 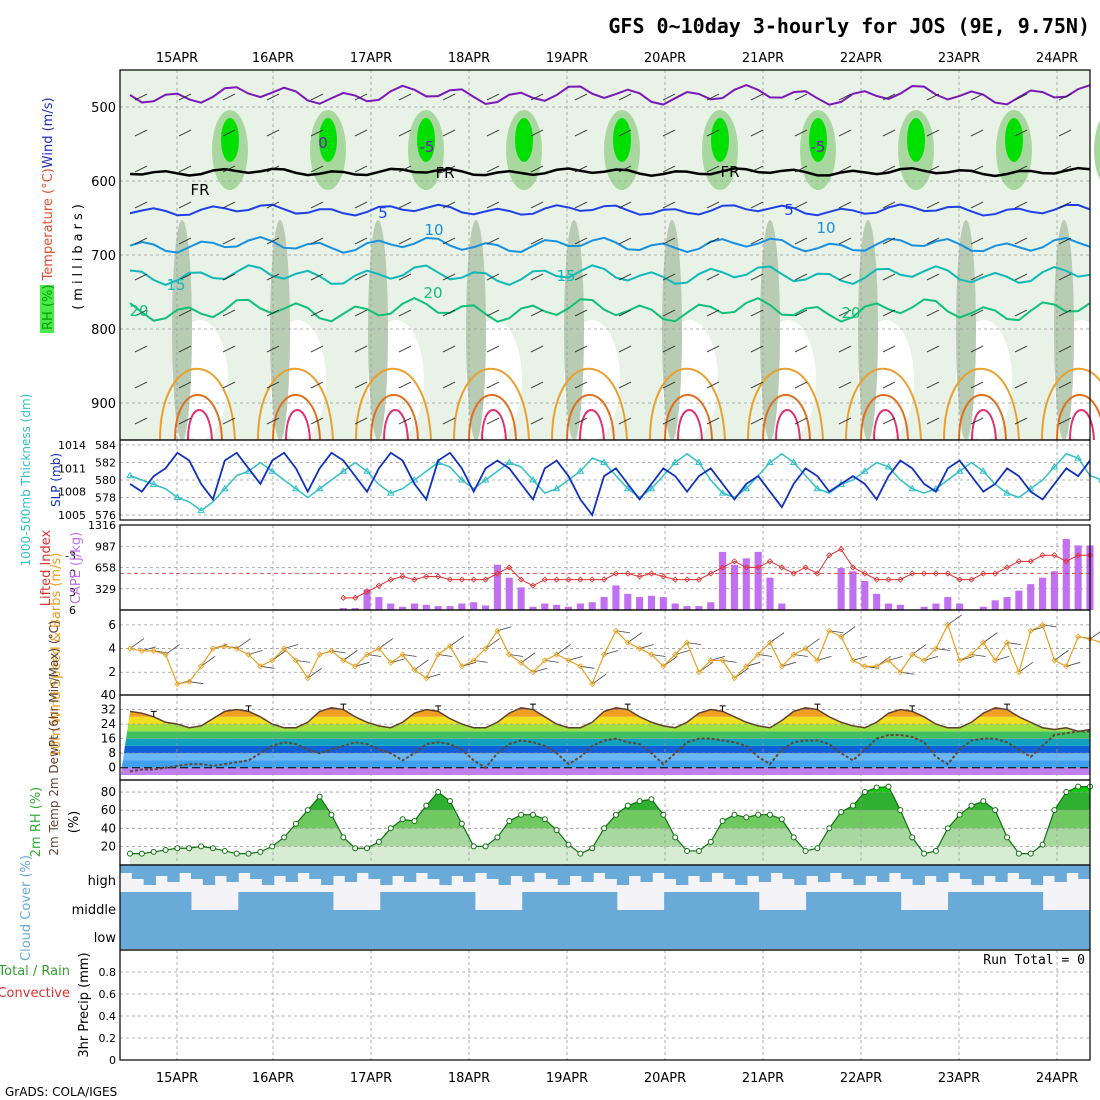 What do you see at coordinates (610, 210) in the screenshot?
I see `isotherm-line` at bounding box center [610, 210].